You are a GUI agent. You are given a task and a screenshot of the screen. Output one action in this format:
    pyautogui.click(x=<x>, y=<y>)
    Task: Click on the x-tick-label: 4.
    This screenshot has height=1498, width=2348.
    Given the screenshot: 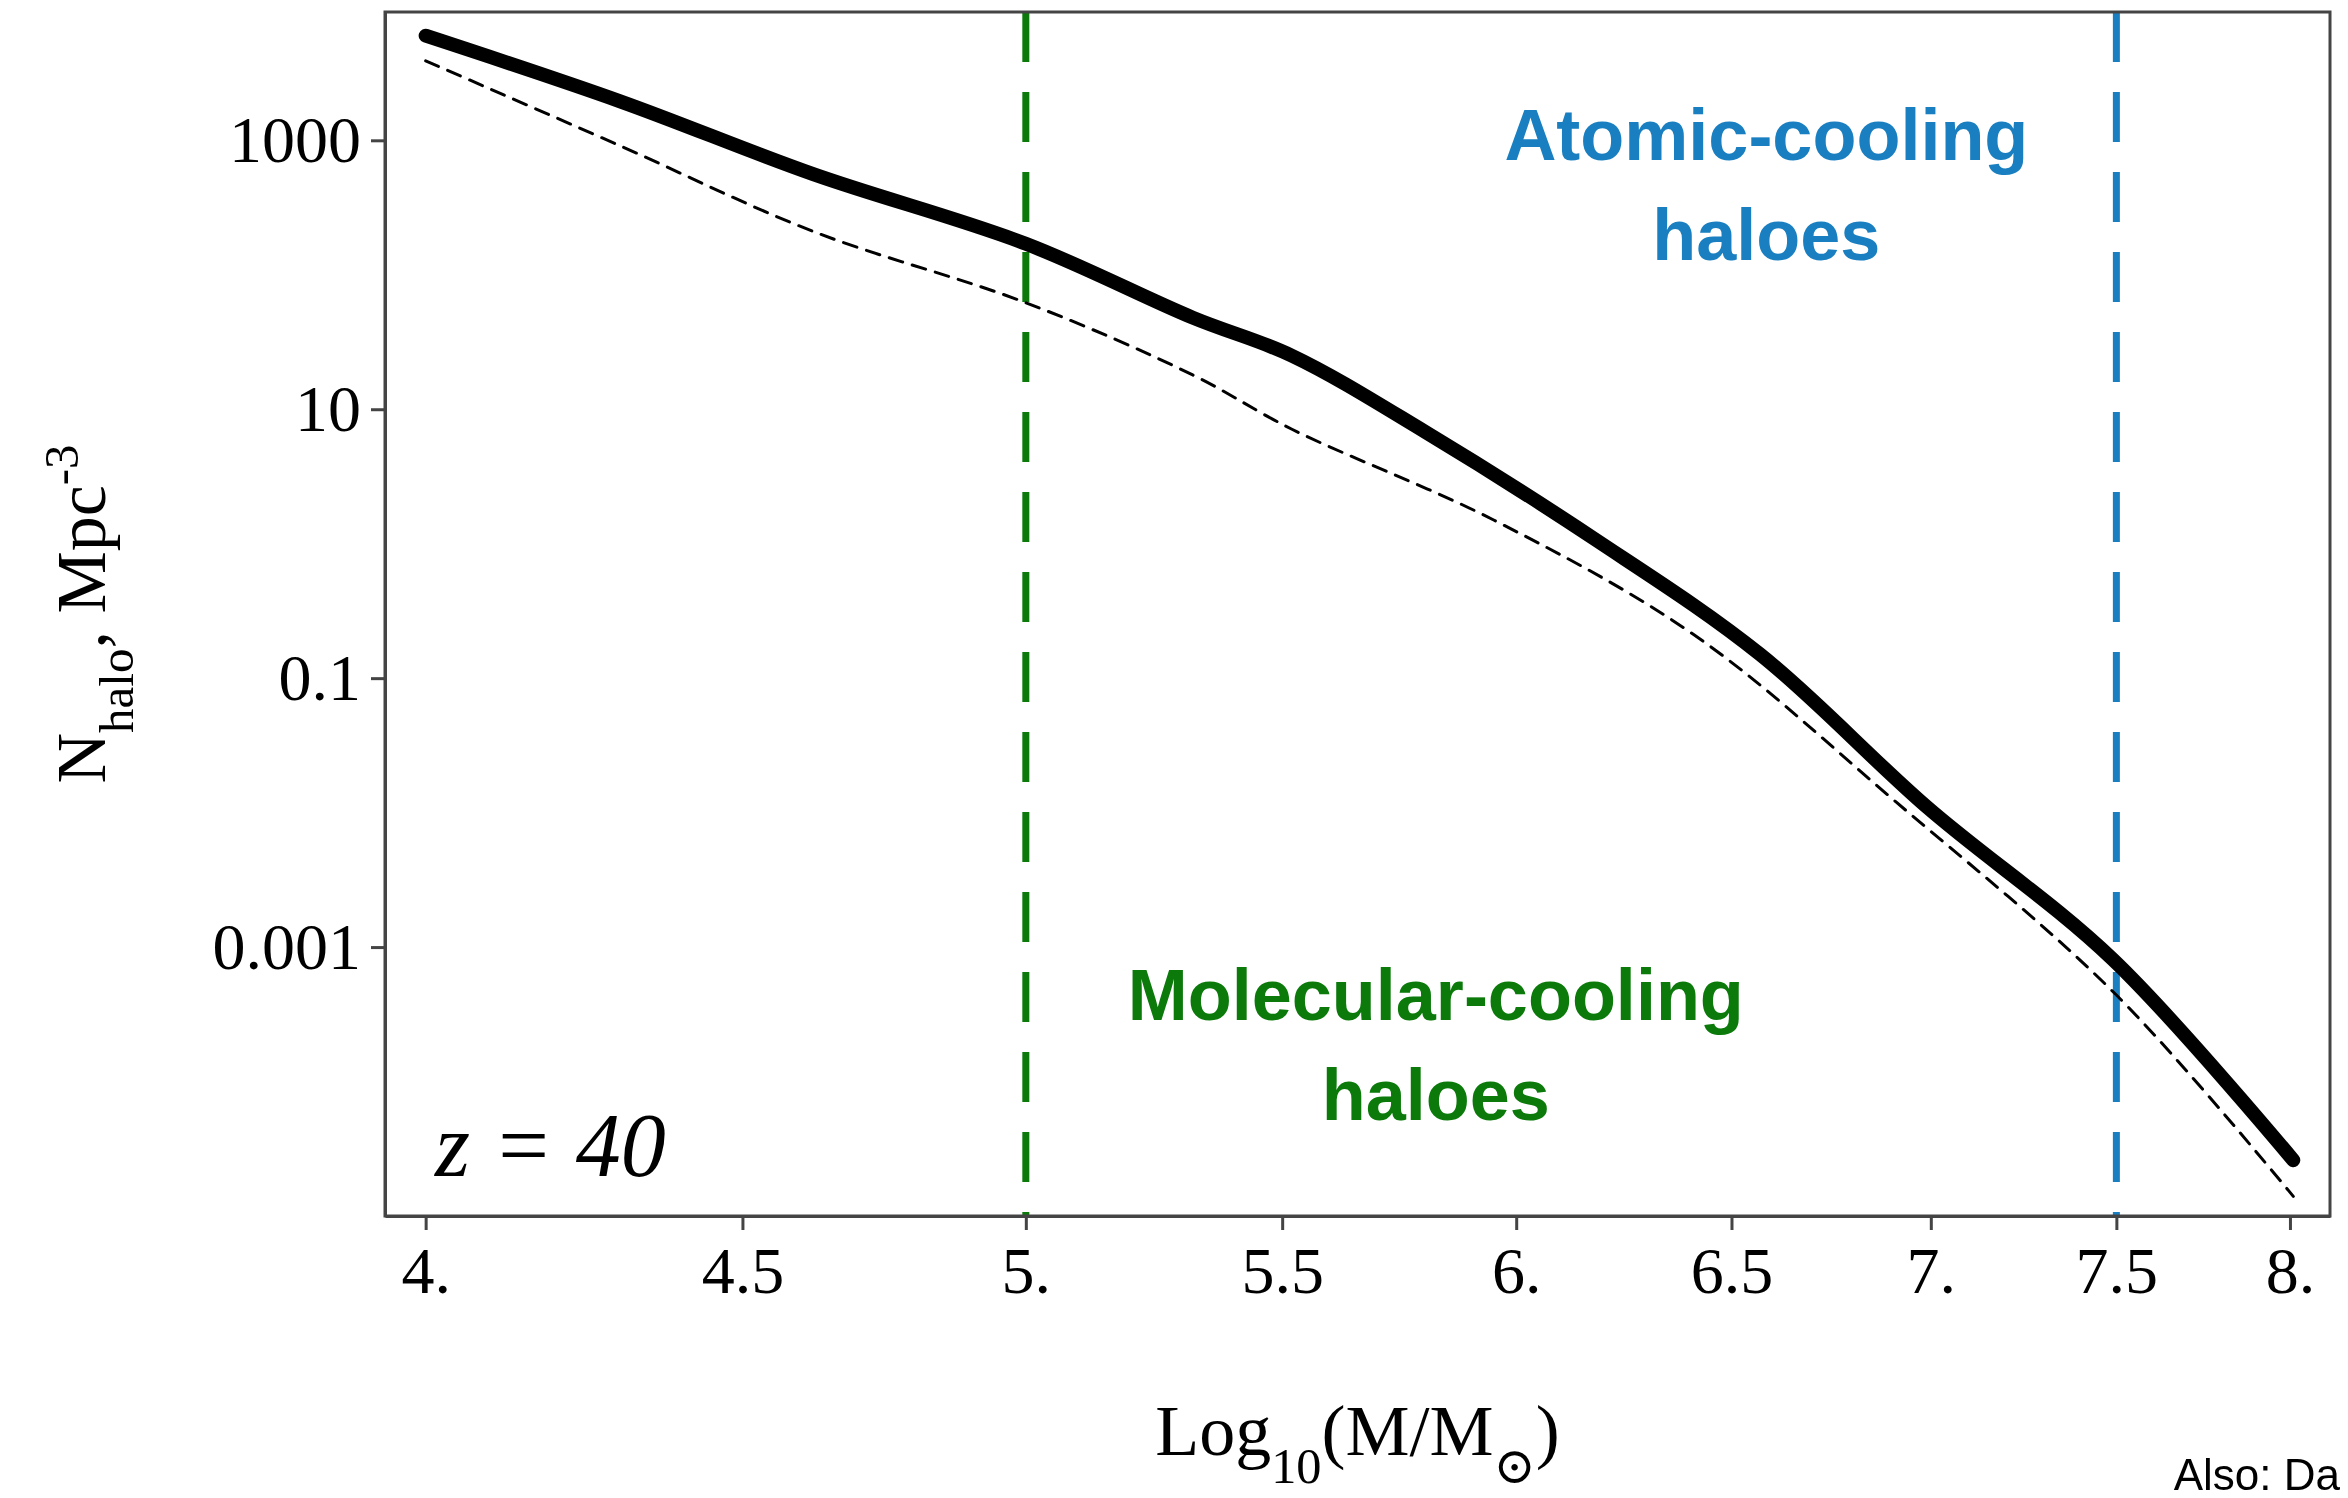 What is the action you would take?
    pyautogui.click(x=426, y=1270)
    